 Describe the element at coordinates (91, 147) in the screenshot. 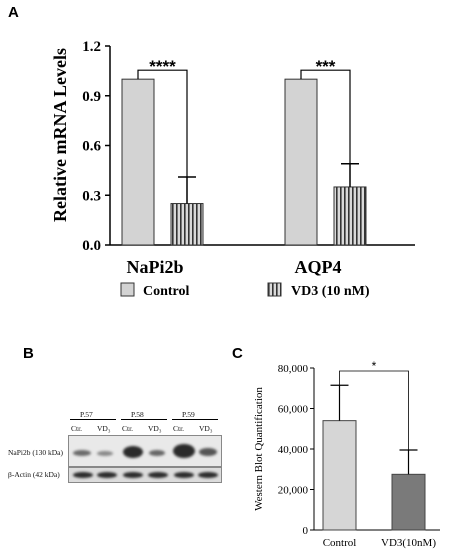

I see `y-tick-label: 0.6` at that location.